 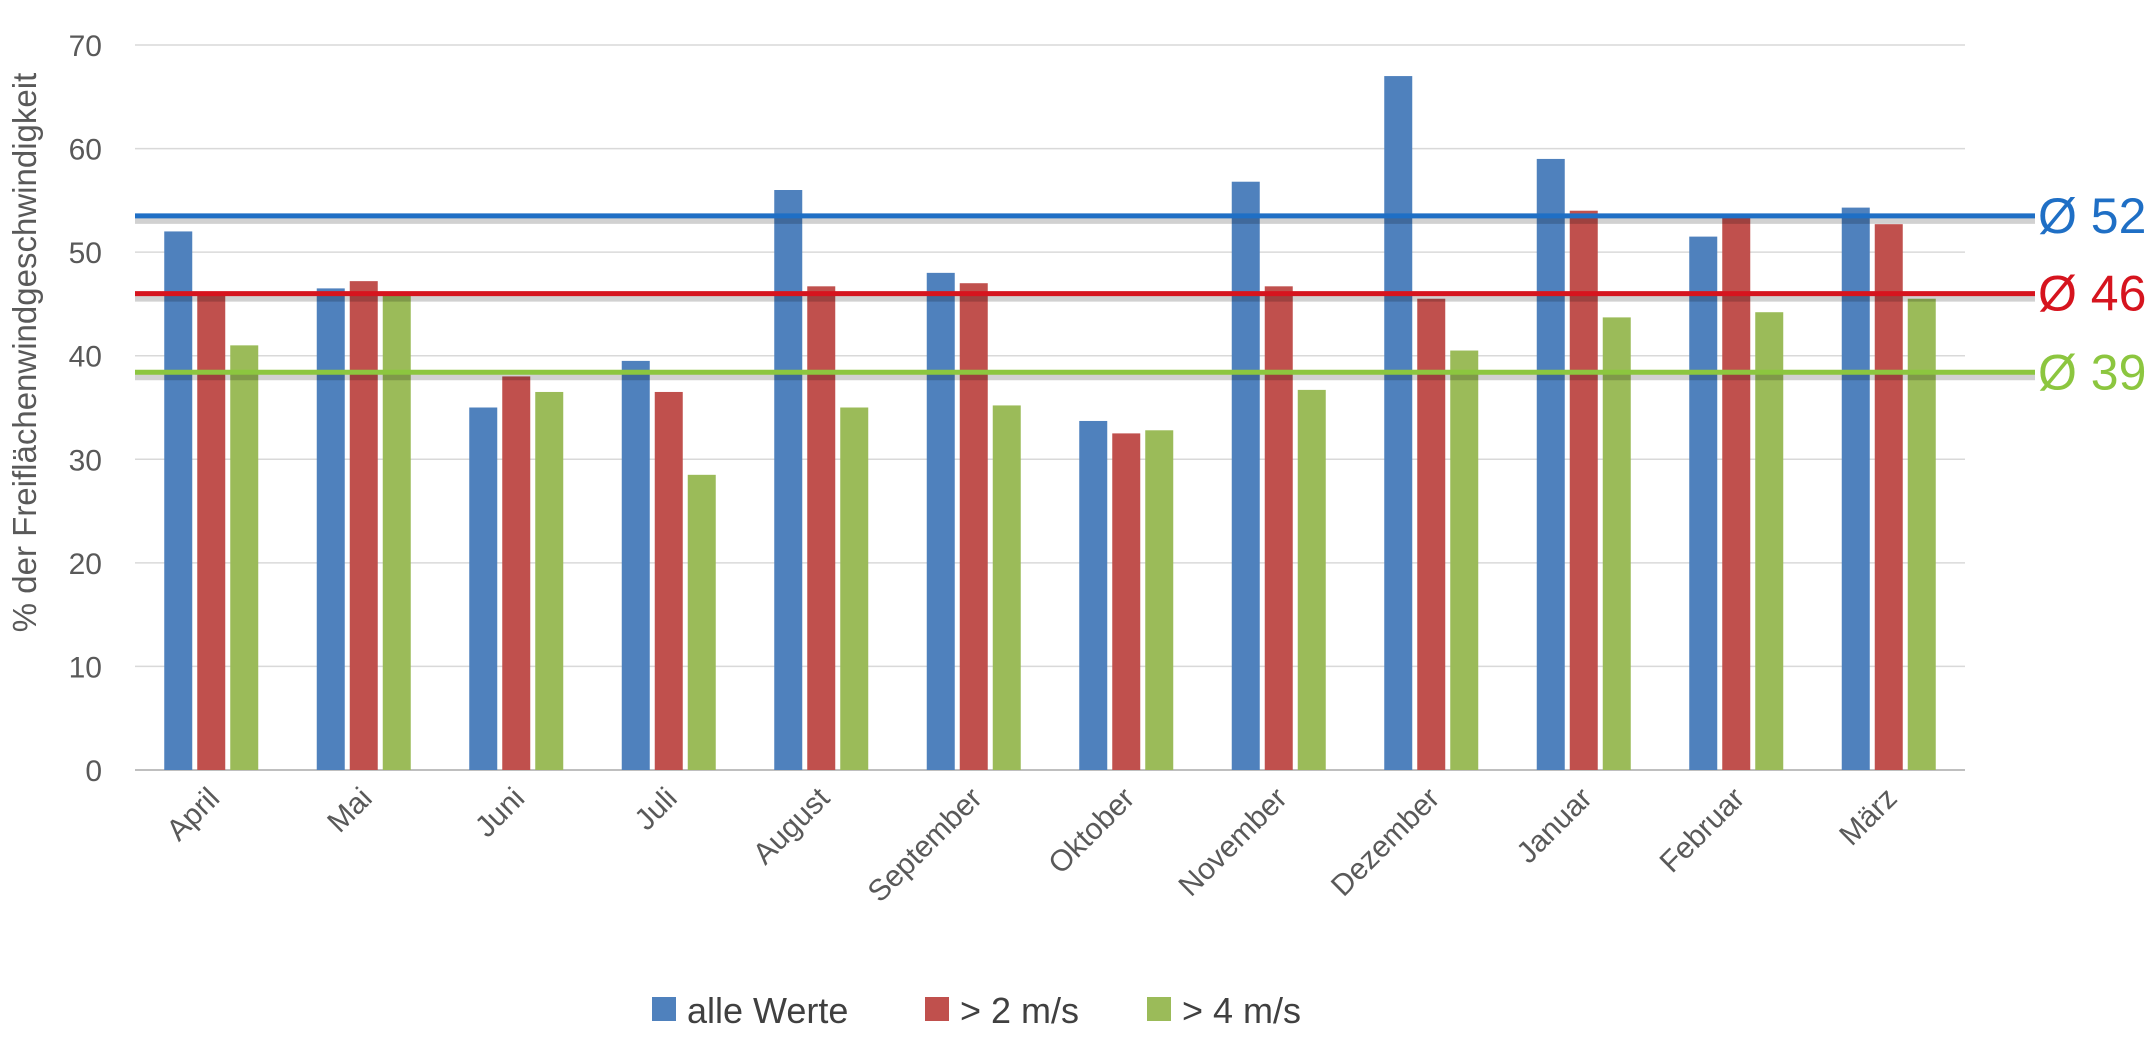 I want to click on bar-alle-werte-mai, so click(x=330, y=529).